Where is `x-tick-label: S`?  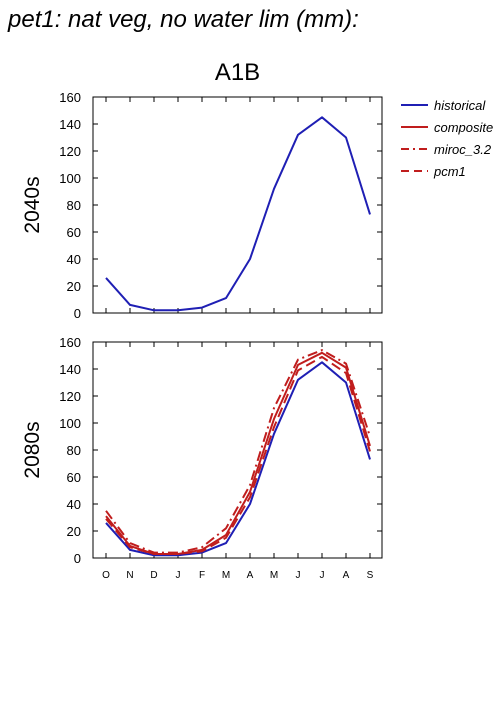
x-tick-label: S is located at coordinates (370, 575).